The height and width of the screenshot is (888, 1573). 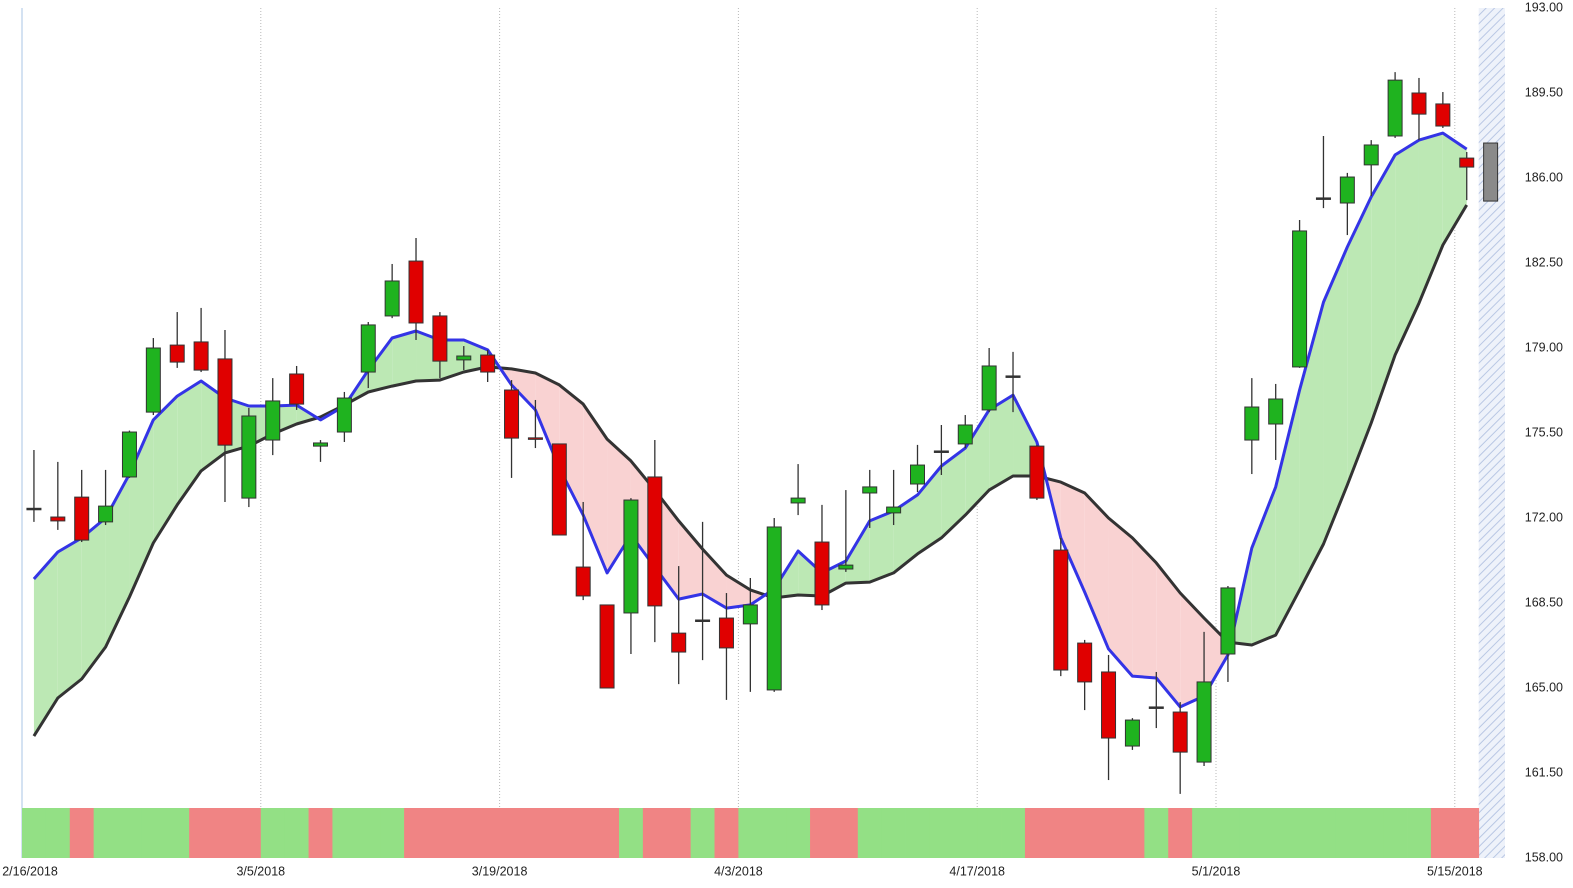 I want to click on x-tick-label: 3/19/2018, so click(x=500, y=871).